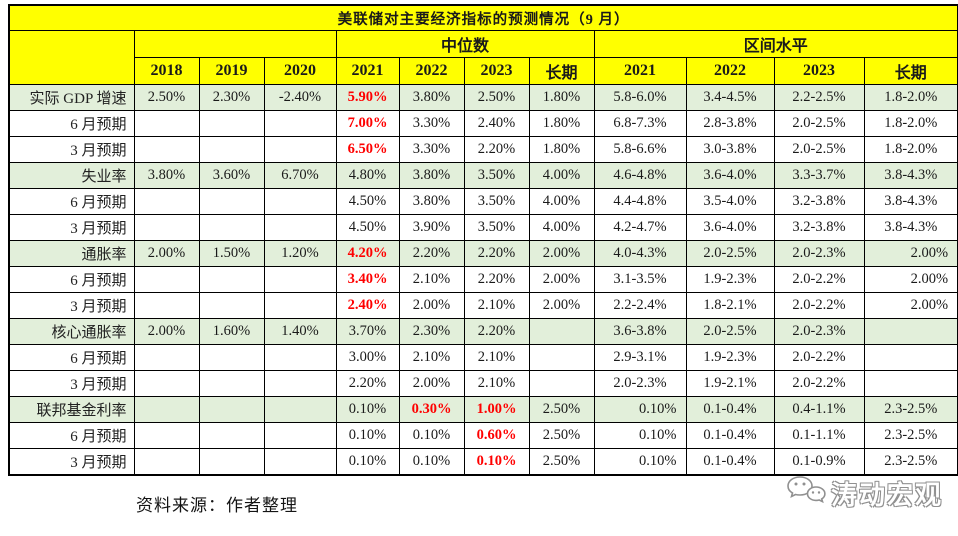  What do you see at coordinates (730, 435) in the screenshot?
I see `data-cell: 0.1-0.4%` at bounding box center [730, 435].